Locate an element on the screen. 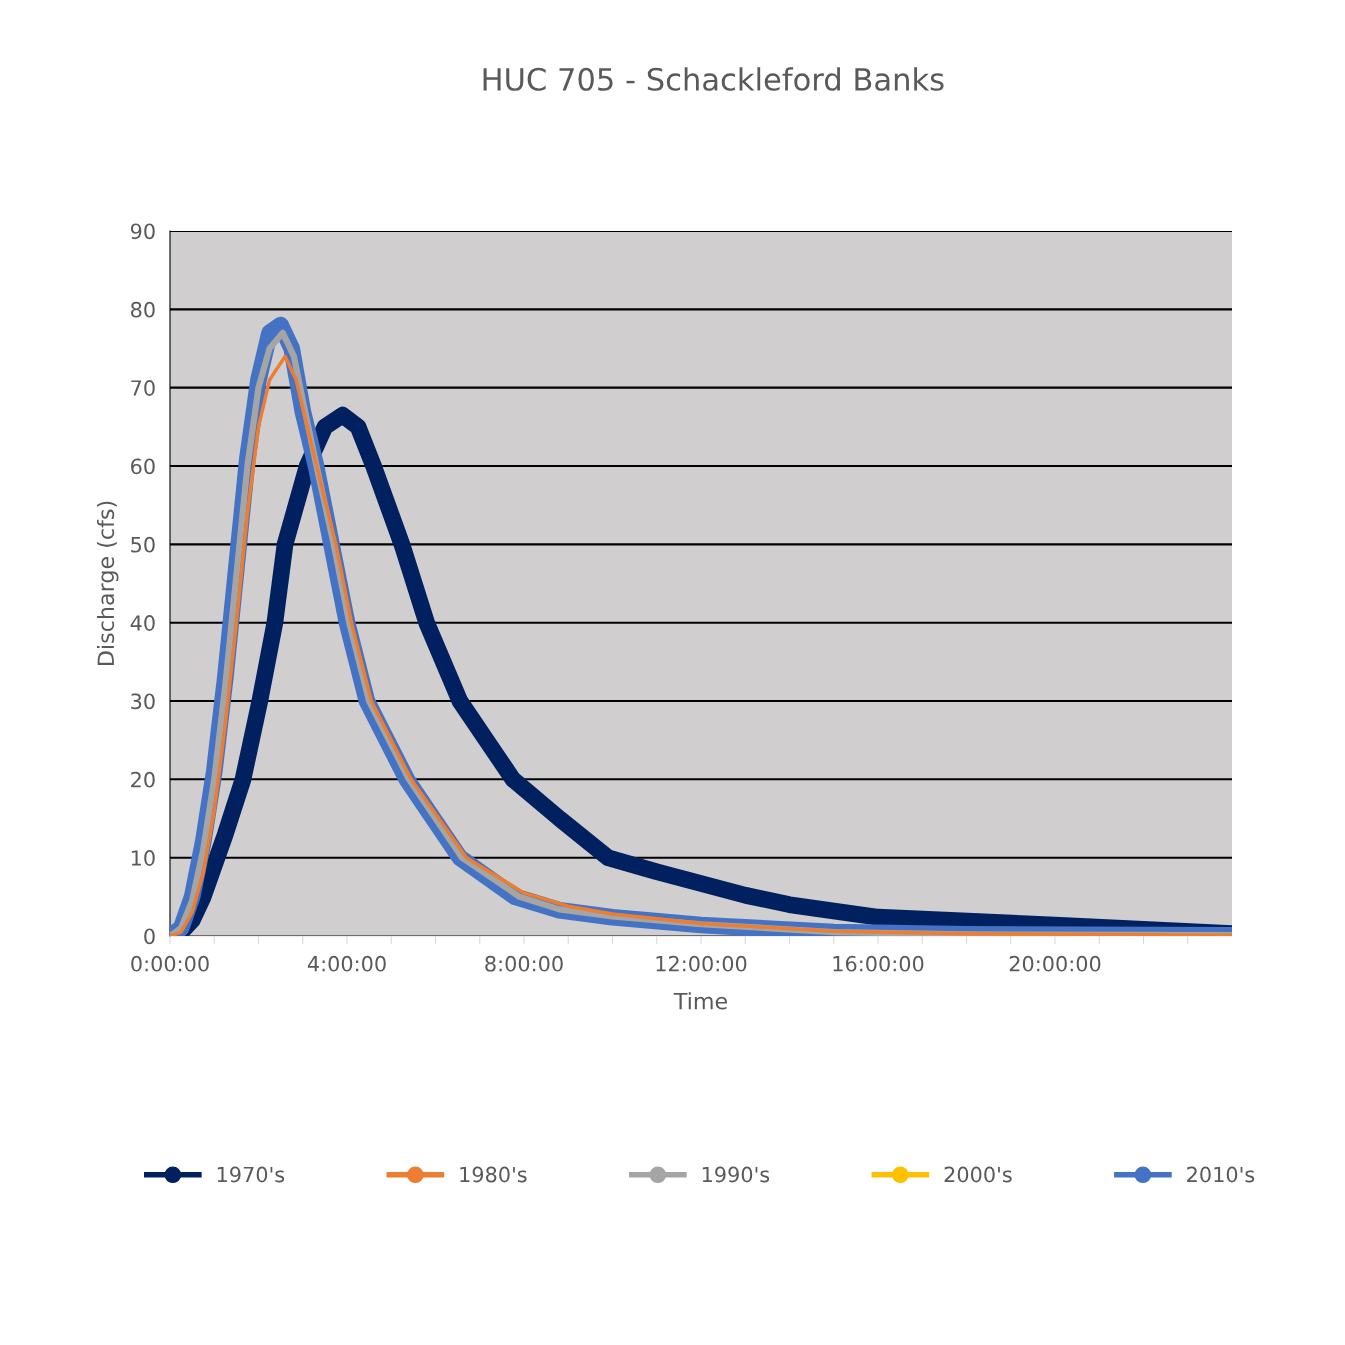  legend-label: 1970's is located at coordinates (251, 1174).